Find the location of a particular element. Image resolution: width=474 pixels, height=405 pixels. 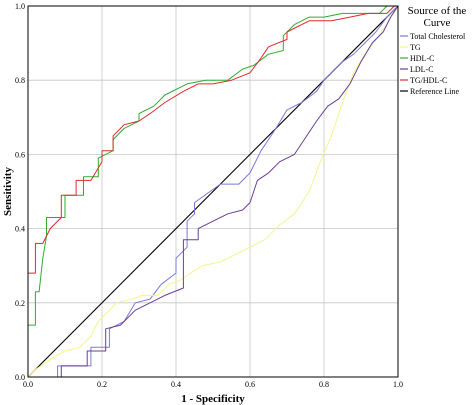

y-tick-label: 0.6 is located at coordinates (20, 154).